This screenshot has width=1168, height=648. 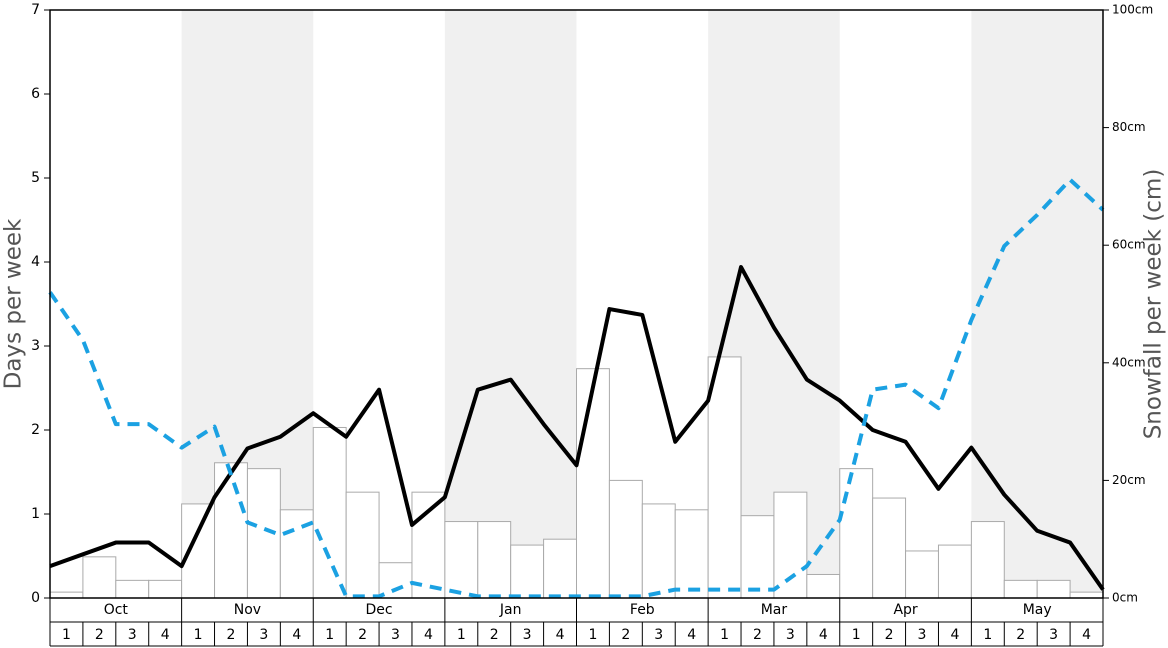 I want to click on y-tick-label: 6, so click(x=35, y=94).